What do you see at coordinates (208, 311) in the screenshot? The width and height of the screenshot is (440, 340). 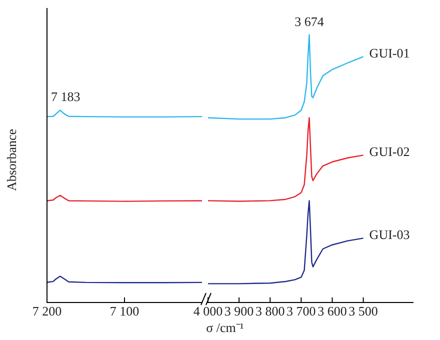 I see `x-tick-label: 4 000` at bounding box center [208, 311].